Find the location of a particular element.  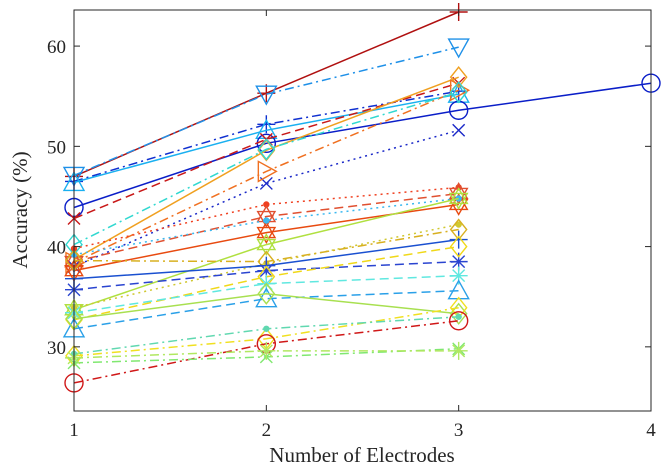

series-s25 is located at coordinates (266, 335).